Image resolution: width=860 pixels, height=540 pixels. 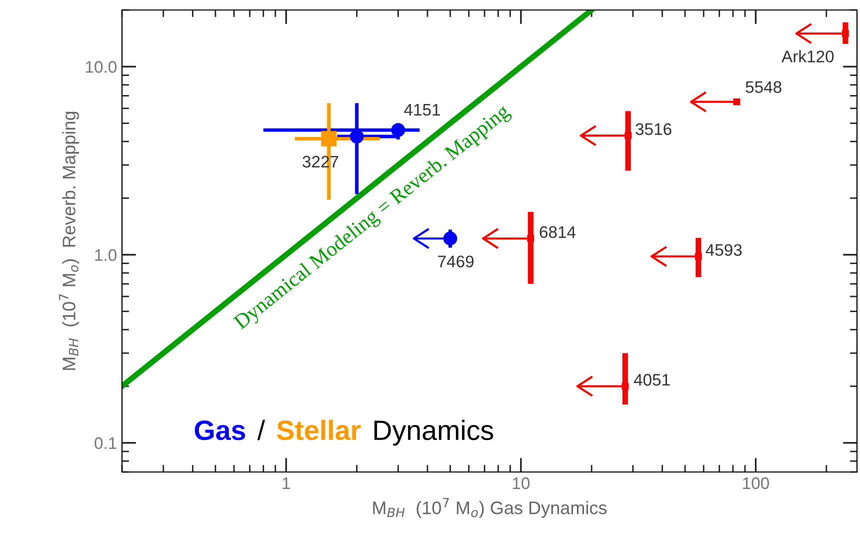 What do you see at coordinates (422, 110) in the screenshot?
I see `annotation: 4151` at bounding box center [422, 110].